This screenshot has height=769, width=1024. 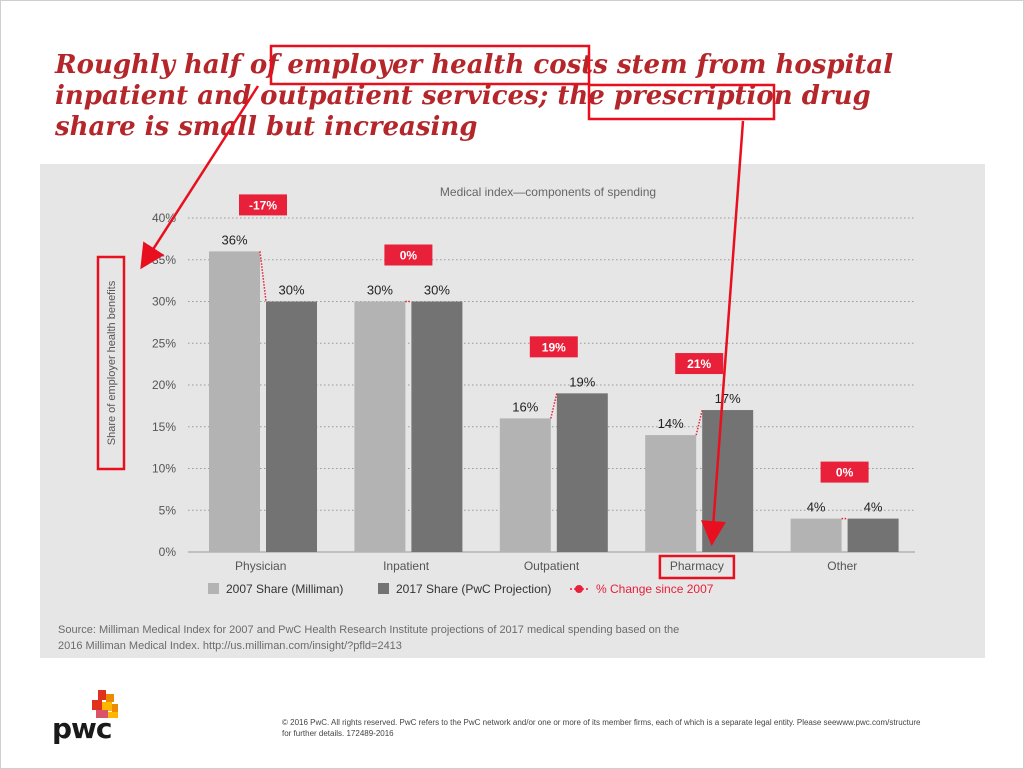 I want to click on change-badge-label: 21%, so click(x=699, y=364).